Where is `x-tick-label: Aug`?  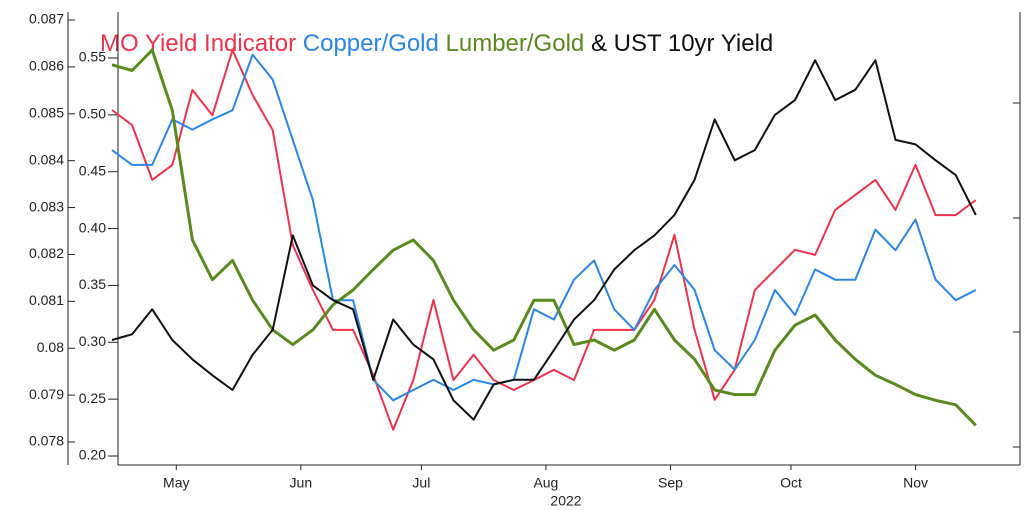 x-tick-label: Aug is located at coordinates (545, 483).